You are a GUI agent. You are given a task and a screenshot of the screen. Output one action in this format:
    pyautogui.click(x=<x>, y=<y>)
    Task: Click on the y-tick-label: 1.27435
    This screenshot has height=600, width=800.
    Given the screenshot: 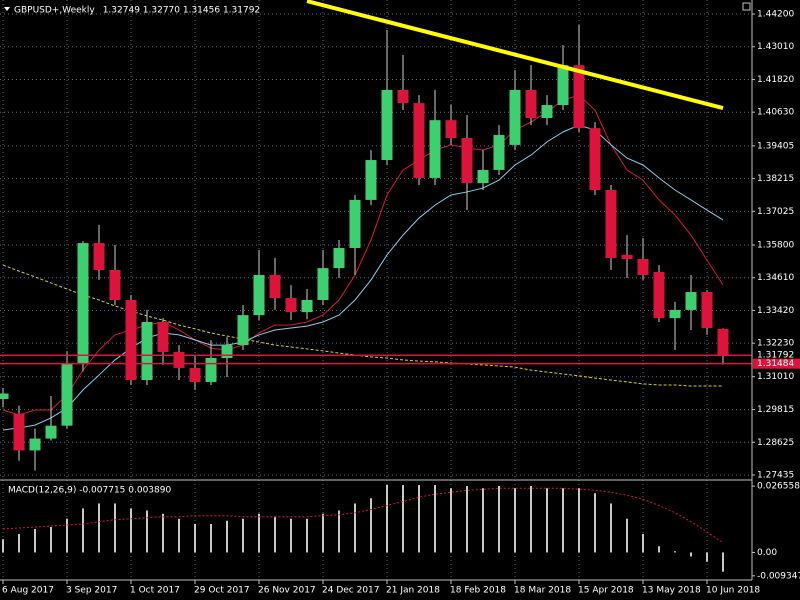 What is the action you would take?
    pyautogui.click(x=775, y=476)
    